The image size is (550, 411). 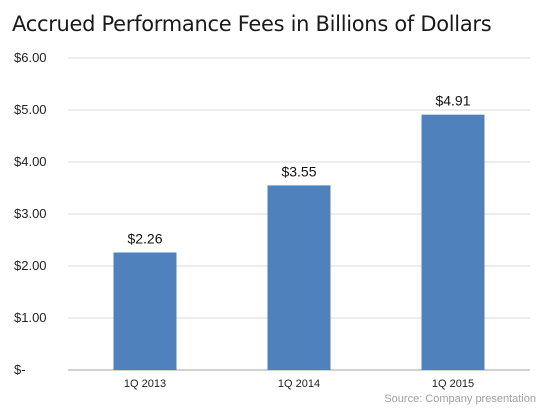 What do you see at coordinates (299, 384) in the screenshot?
I see `x-tick-label: 1Q 2014` at bounding box center [299, 384].